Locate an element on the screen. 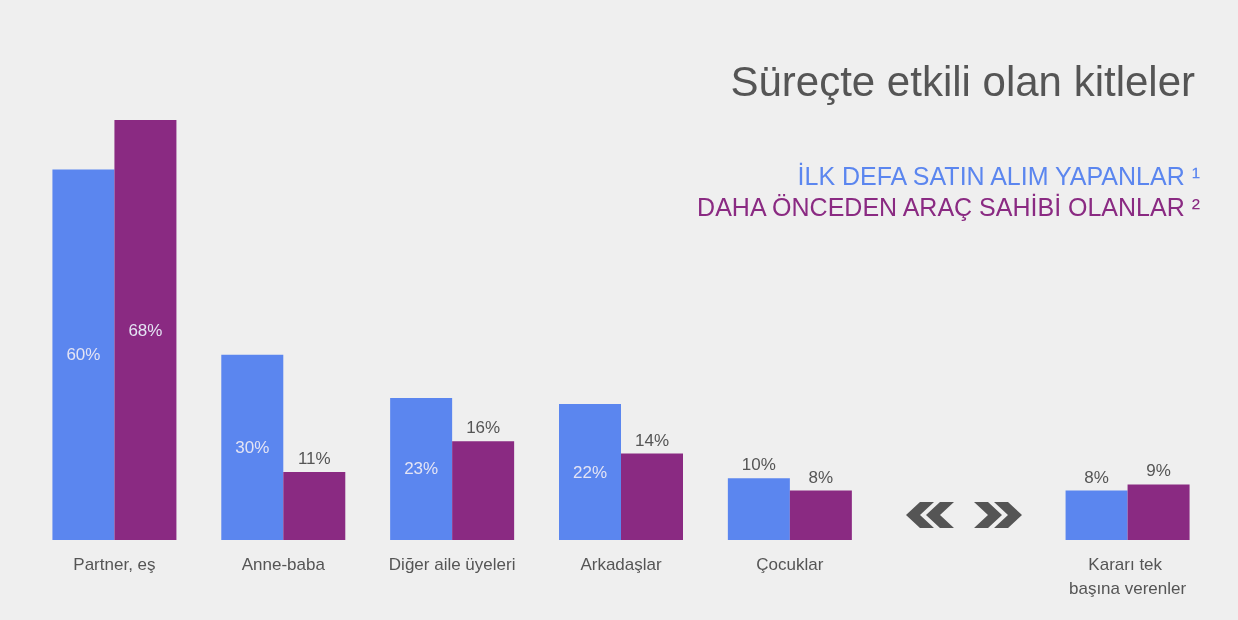 Image resolution: width=1238 pixels, height=620 pixels. data-label: 60% is located at coordinates (83, 355).